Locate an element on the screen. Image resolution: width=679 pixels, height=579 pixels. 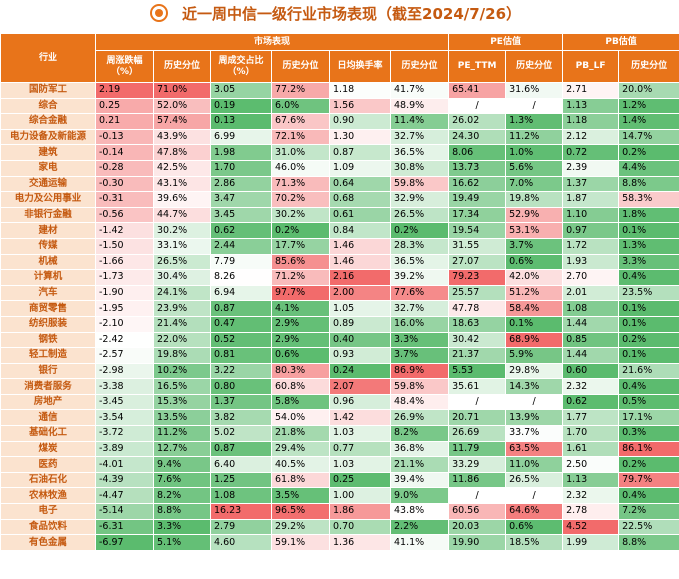
value-cell: 0.80 is located at coordinates (241, 386).